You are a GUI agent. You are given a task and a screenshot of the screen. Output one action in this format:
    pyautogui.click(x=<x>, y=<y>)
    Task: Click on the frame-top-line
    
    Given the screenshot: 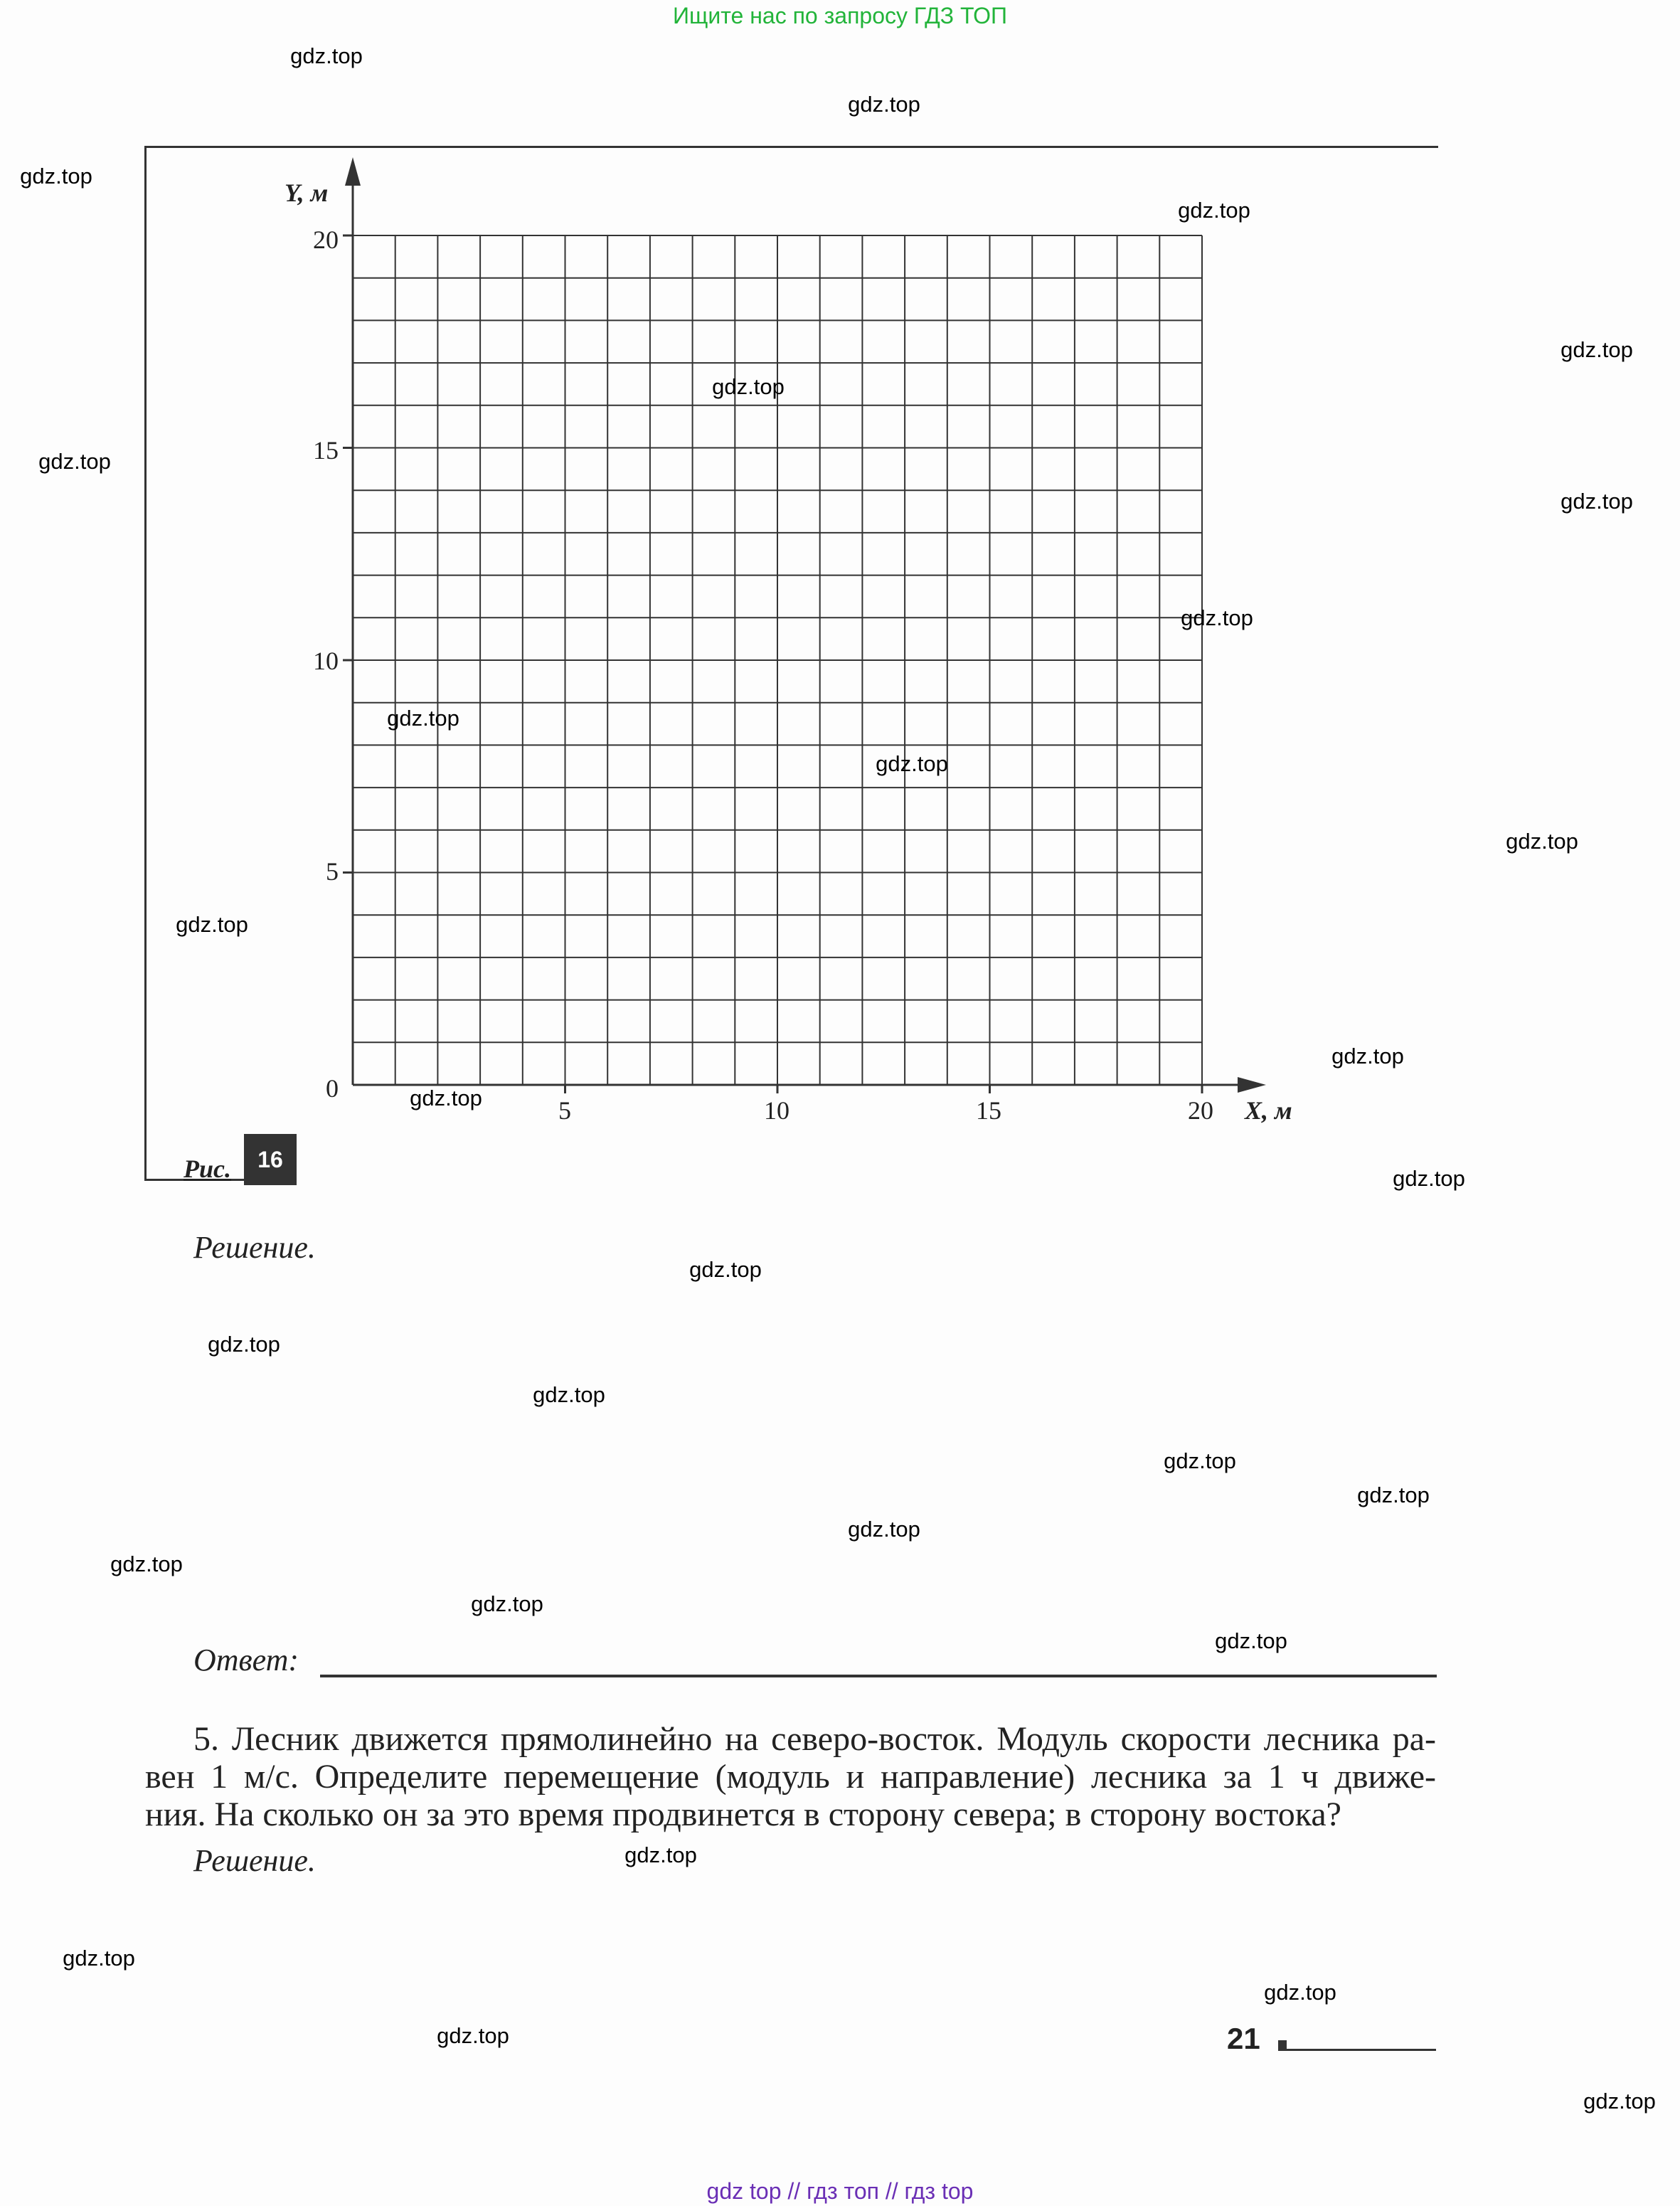 What is the action you would take?
    pyautogui.click(x=791, y=147)
    